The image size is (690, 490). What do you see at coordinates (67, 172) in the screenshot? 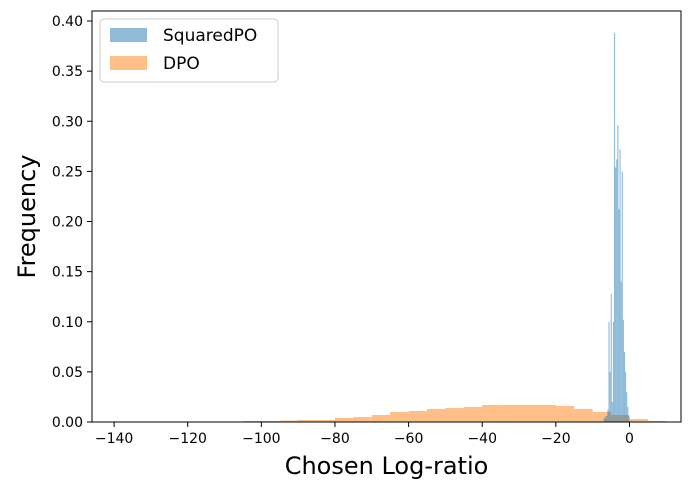
I see `y-tick-label: 0.25` at bounding box center [67, 172].